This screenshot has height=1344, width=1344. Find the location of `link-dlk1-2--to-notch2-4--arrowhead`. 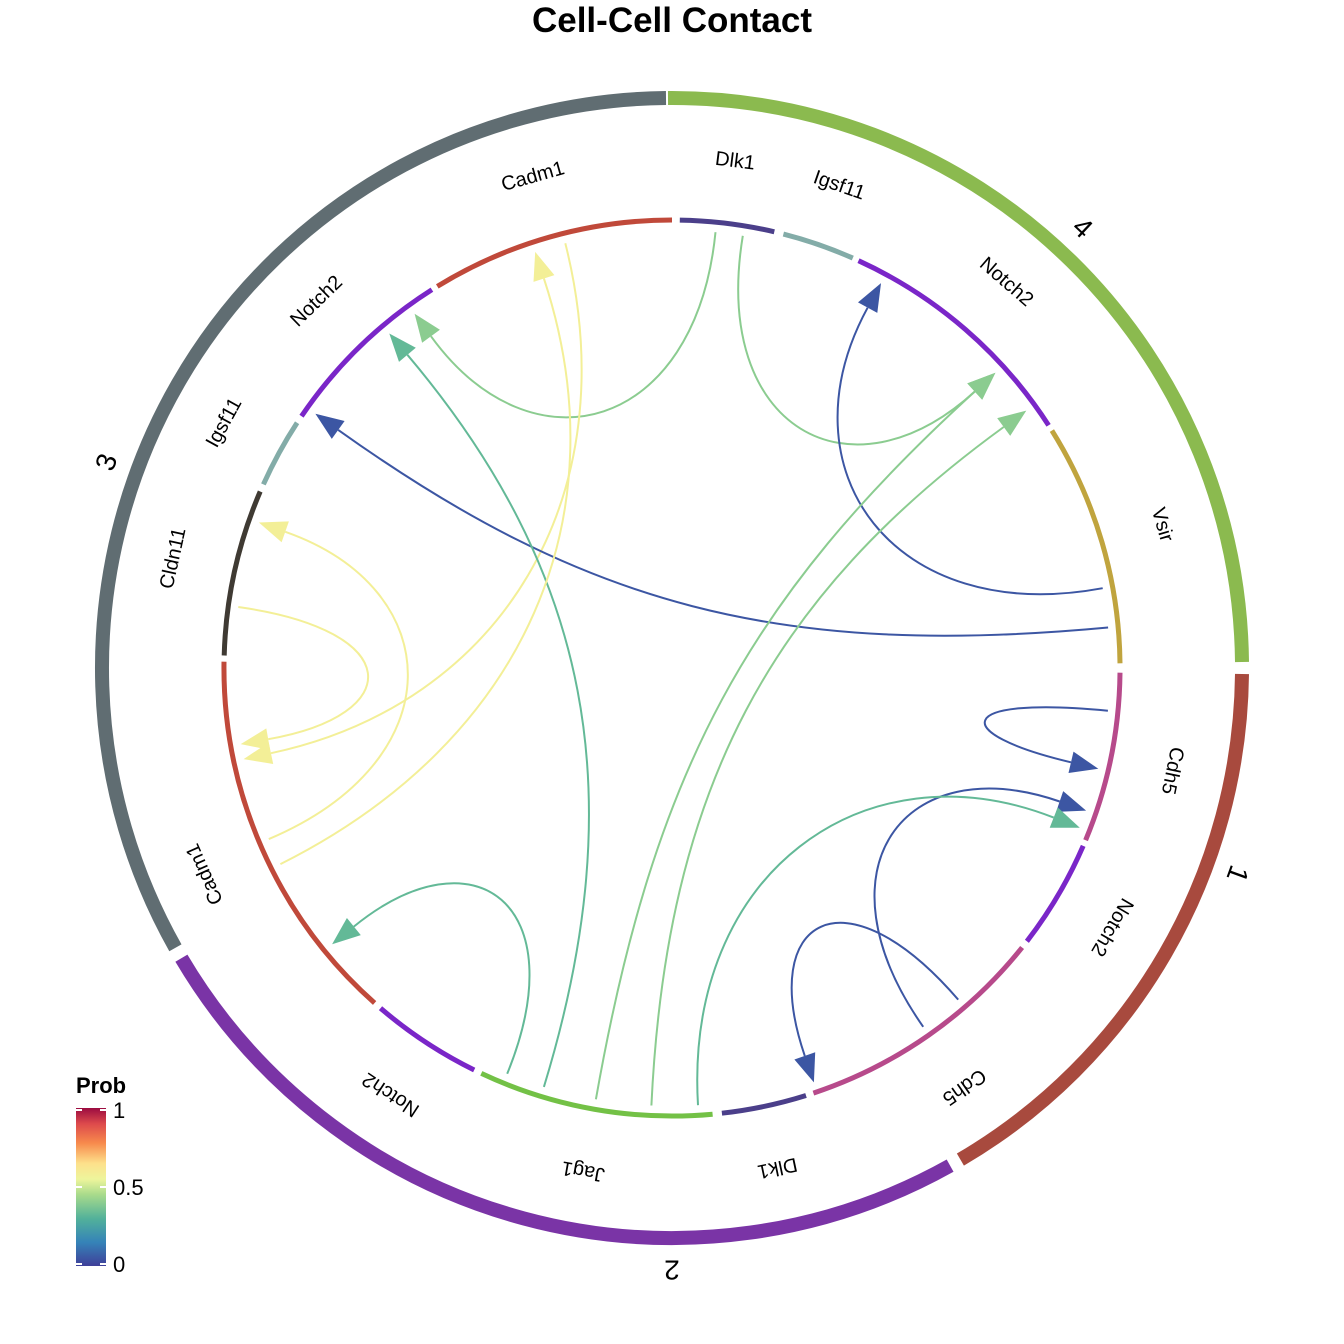

link-dlk1-2--to-notch2-4--arrowhead is located at coordinates (1012, 423).